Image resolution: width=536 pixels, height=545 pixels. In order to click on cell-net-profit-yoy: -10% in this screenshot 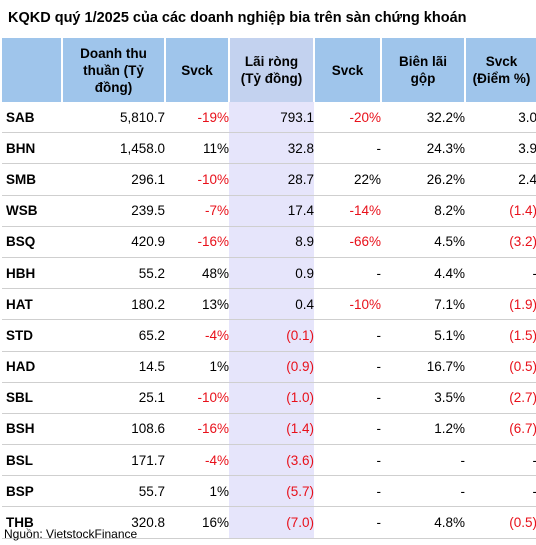, I will do `click(347, 304)`.